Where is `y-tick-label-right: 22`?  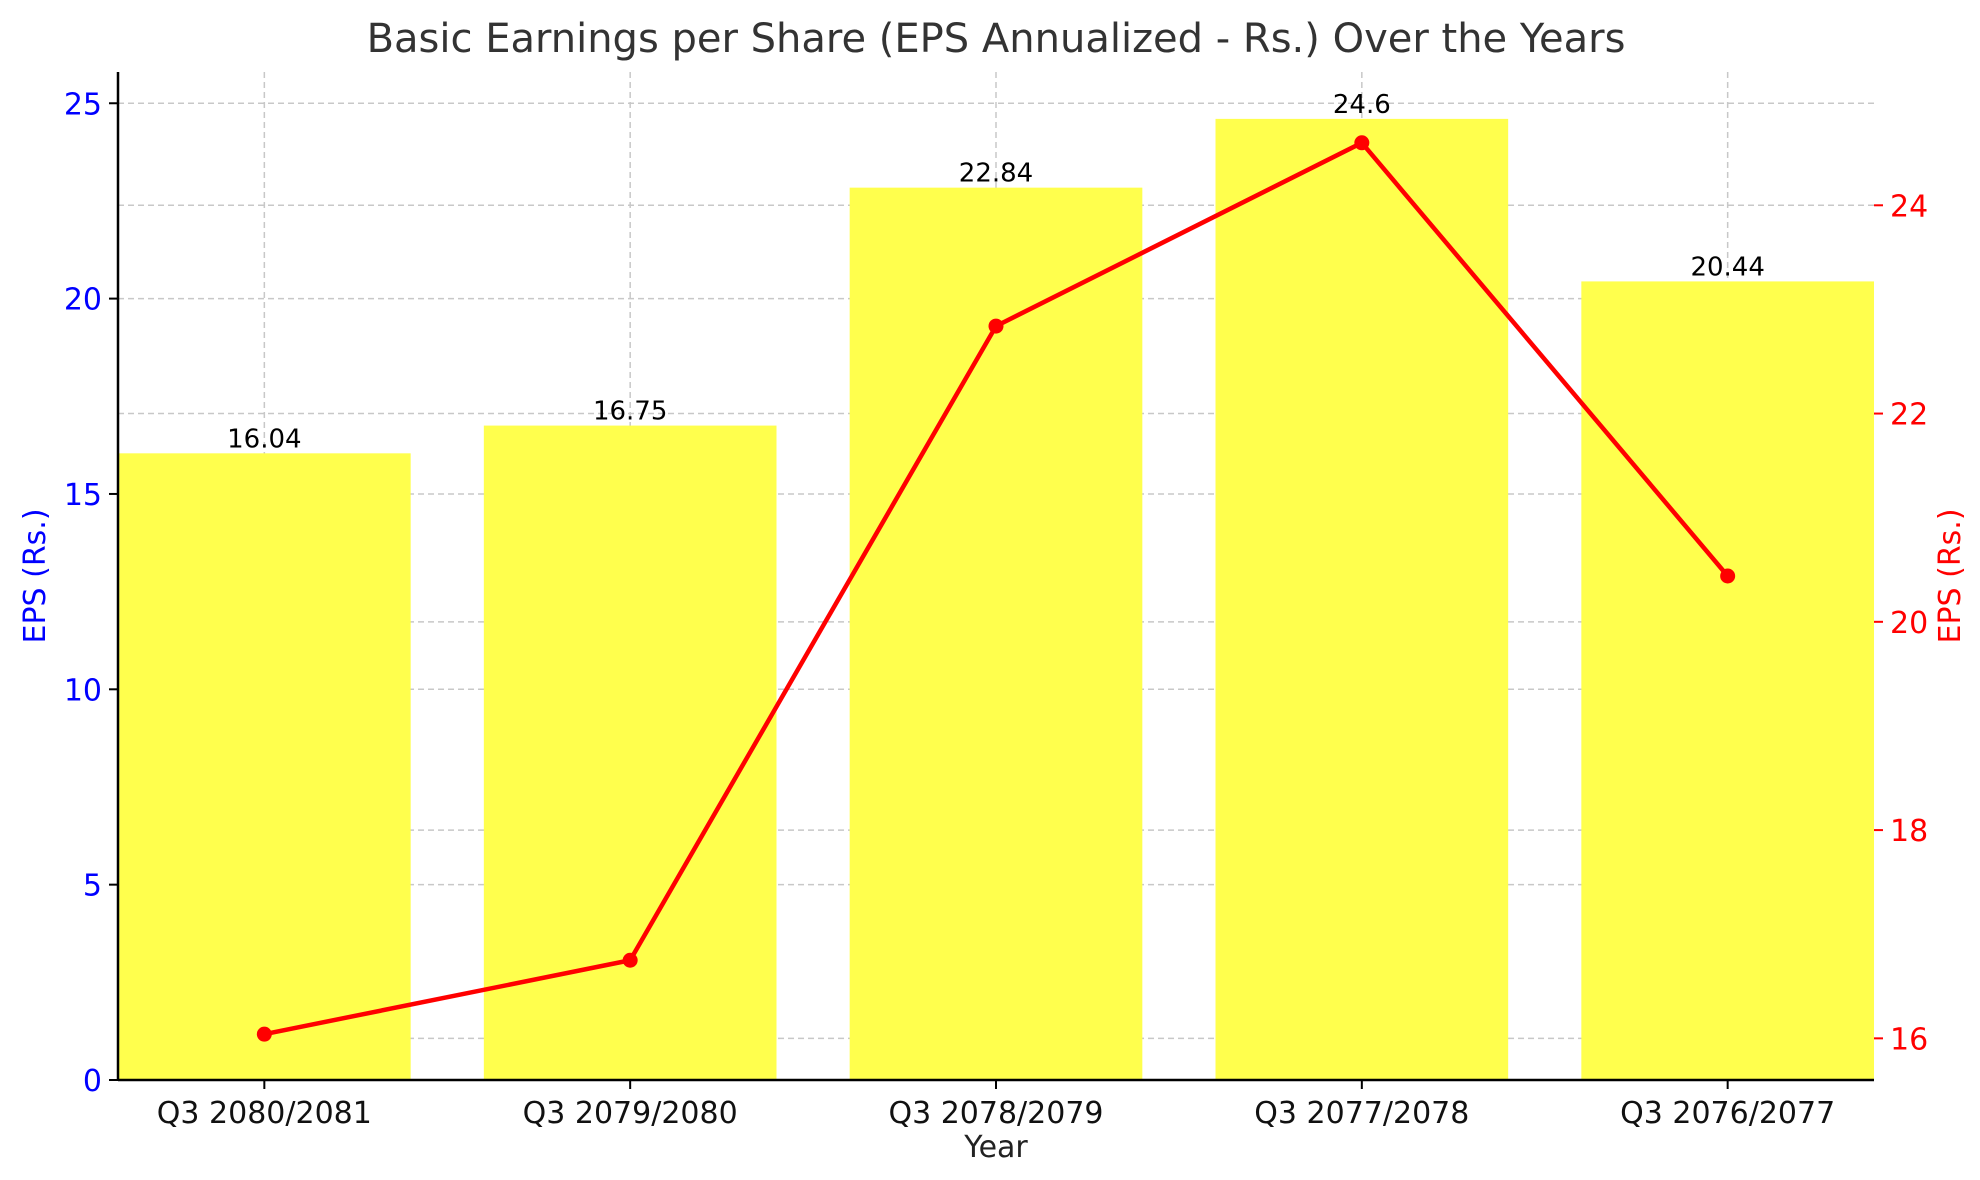
y-tick-label-right: 22 is located at coordinates (1909, 415).